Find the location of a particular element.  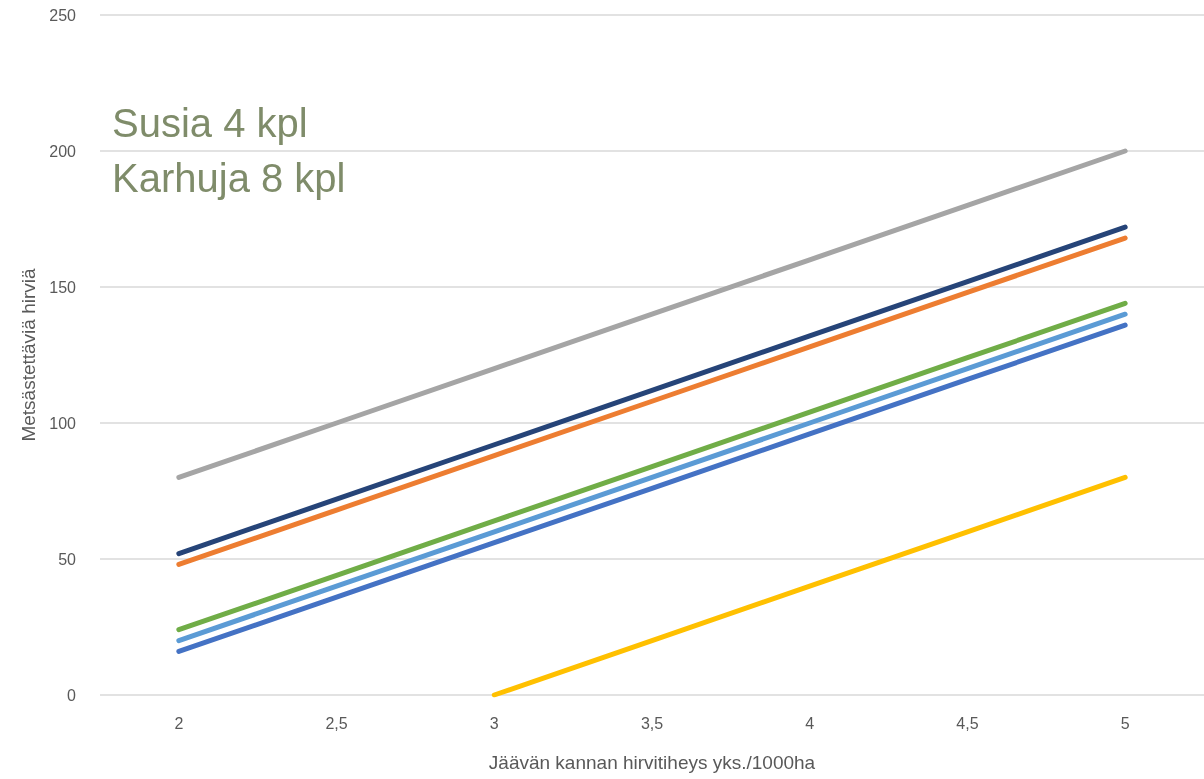

x-tick-label: 5 is located at coordinates (1125, 723).